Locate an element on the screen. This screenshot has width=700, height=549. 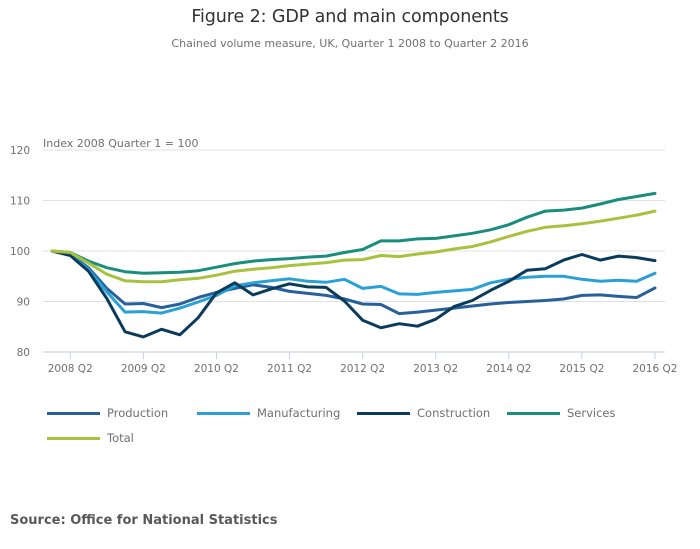
series-line-services is located at coordinates (353, 233).